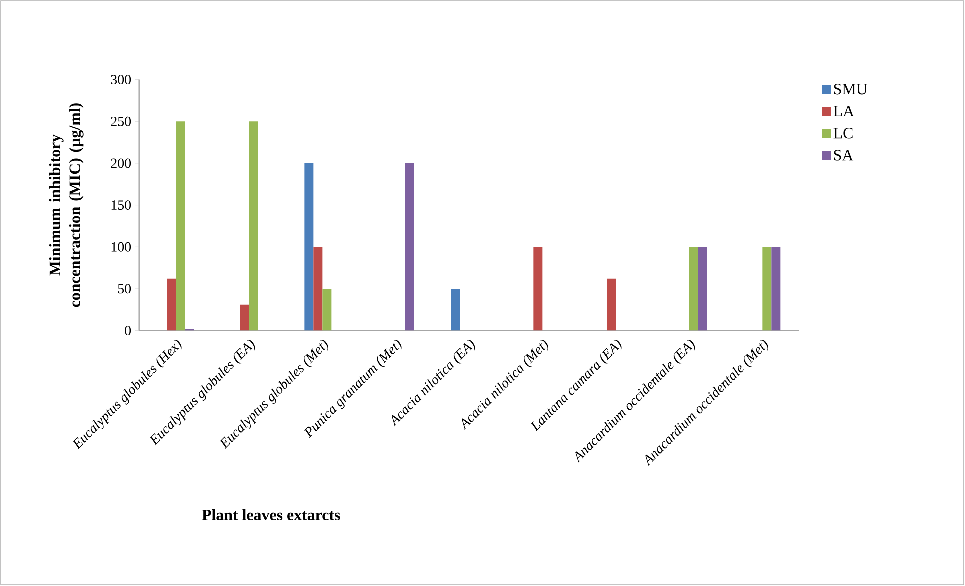 Image resolution: width=965 pixels, height=586 pixels. Describe the element at coordinates (844, 155) in the screenshot. I see `legend-label: SA` at that location.